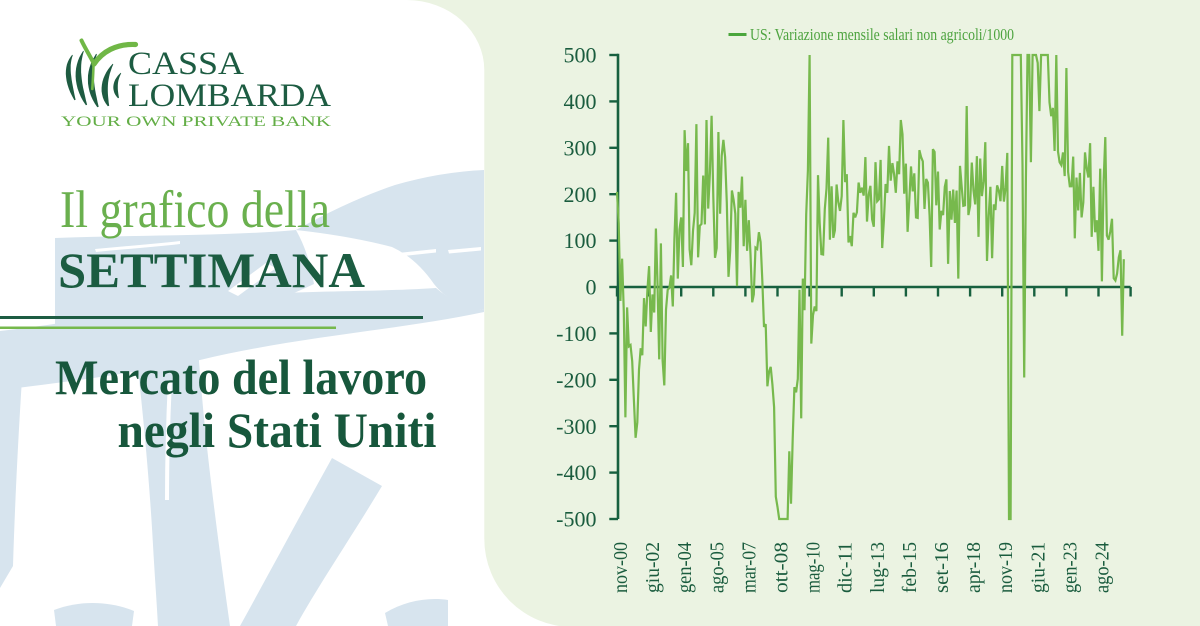  Describe the element at coordinates (1070, 567) in the screenshot. I see `svg-text: gen-23` at that location.